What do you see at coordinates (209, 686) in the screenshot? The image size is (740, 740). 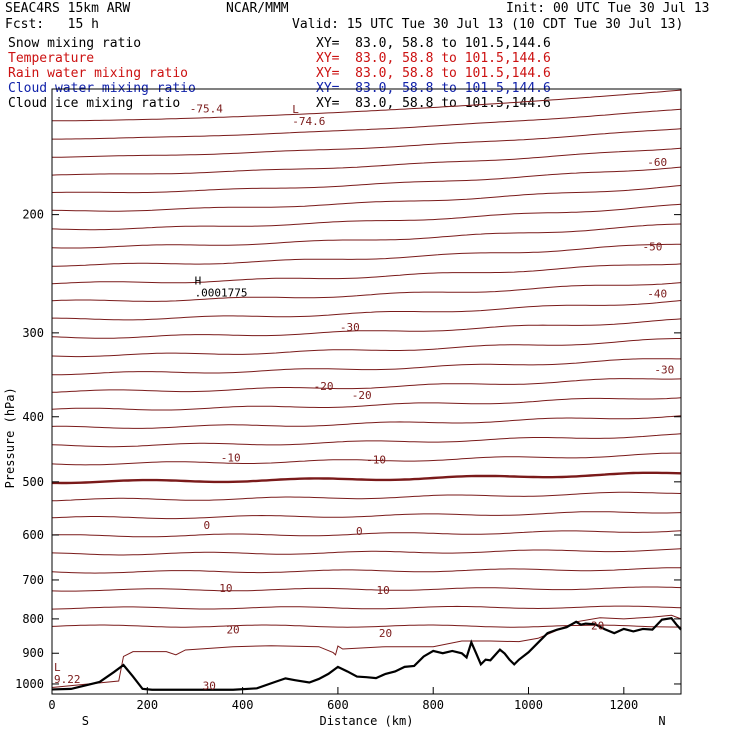 I see `isotherm-label: 30` at bounding box center [209, 686].